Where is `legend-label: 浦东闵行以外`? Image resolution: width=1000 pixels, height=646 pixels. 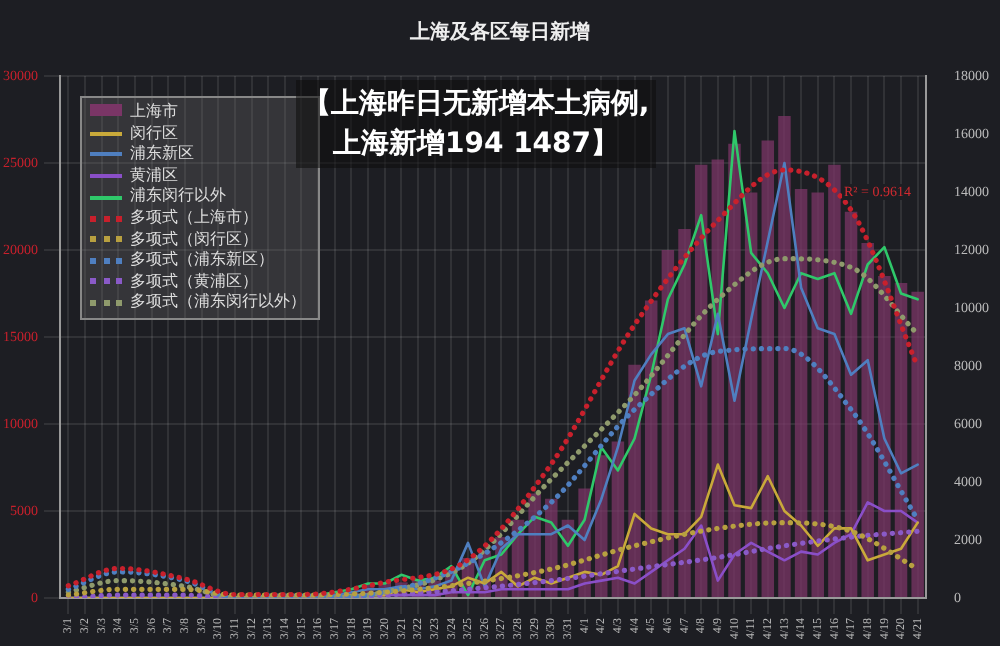
legend-label: 浦东闵行以外 is located at coordinates (178, 195).